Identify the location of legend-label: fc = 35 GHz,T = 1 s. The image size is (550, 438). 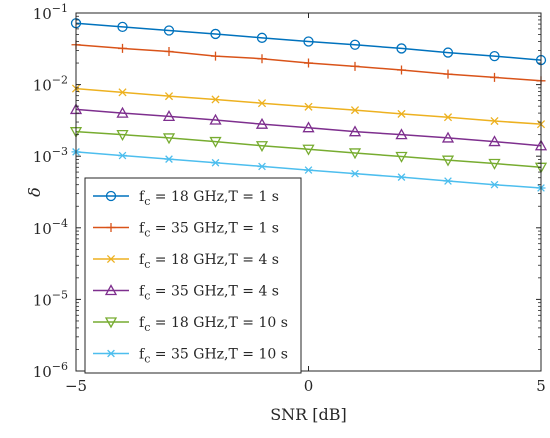
(209, 230).